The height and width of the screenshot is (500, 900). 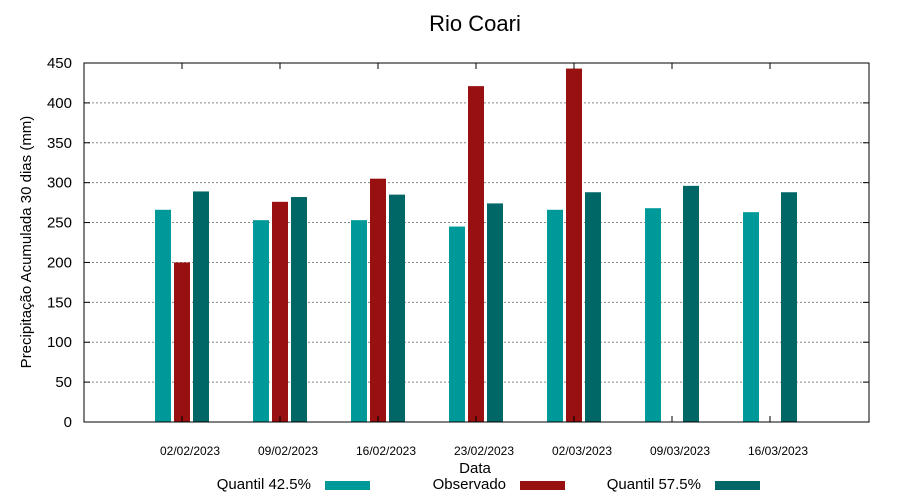 I want to click on y-tick-label: 300, so click(x=59, y=183).